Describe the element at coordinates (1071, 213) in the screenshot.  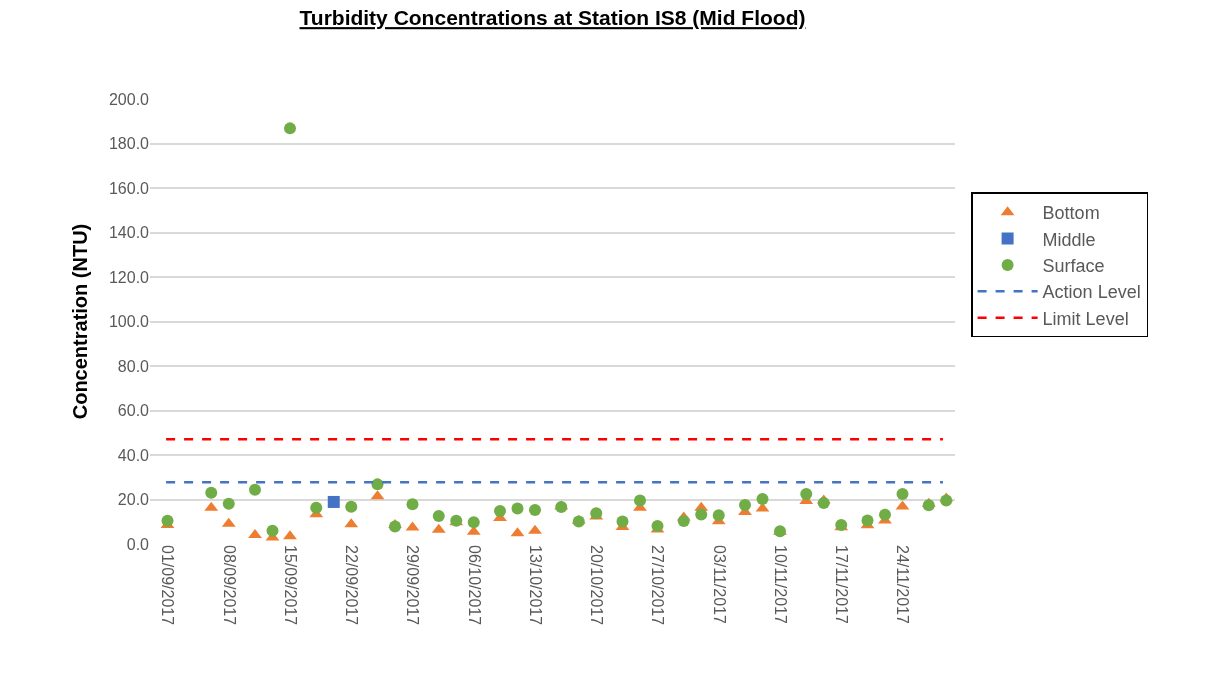
I see `legend-label: Bottom` at that location.